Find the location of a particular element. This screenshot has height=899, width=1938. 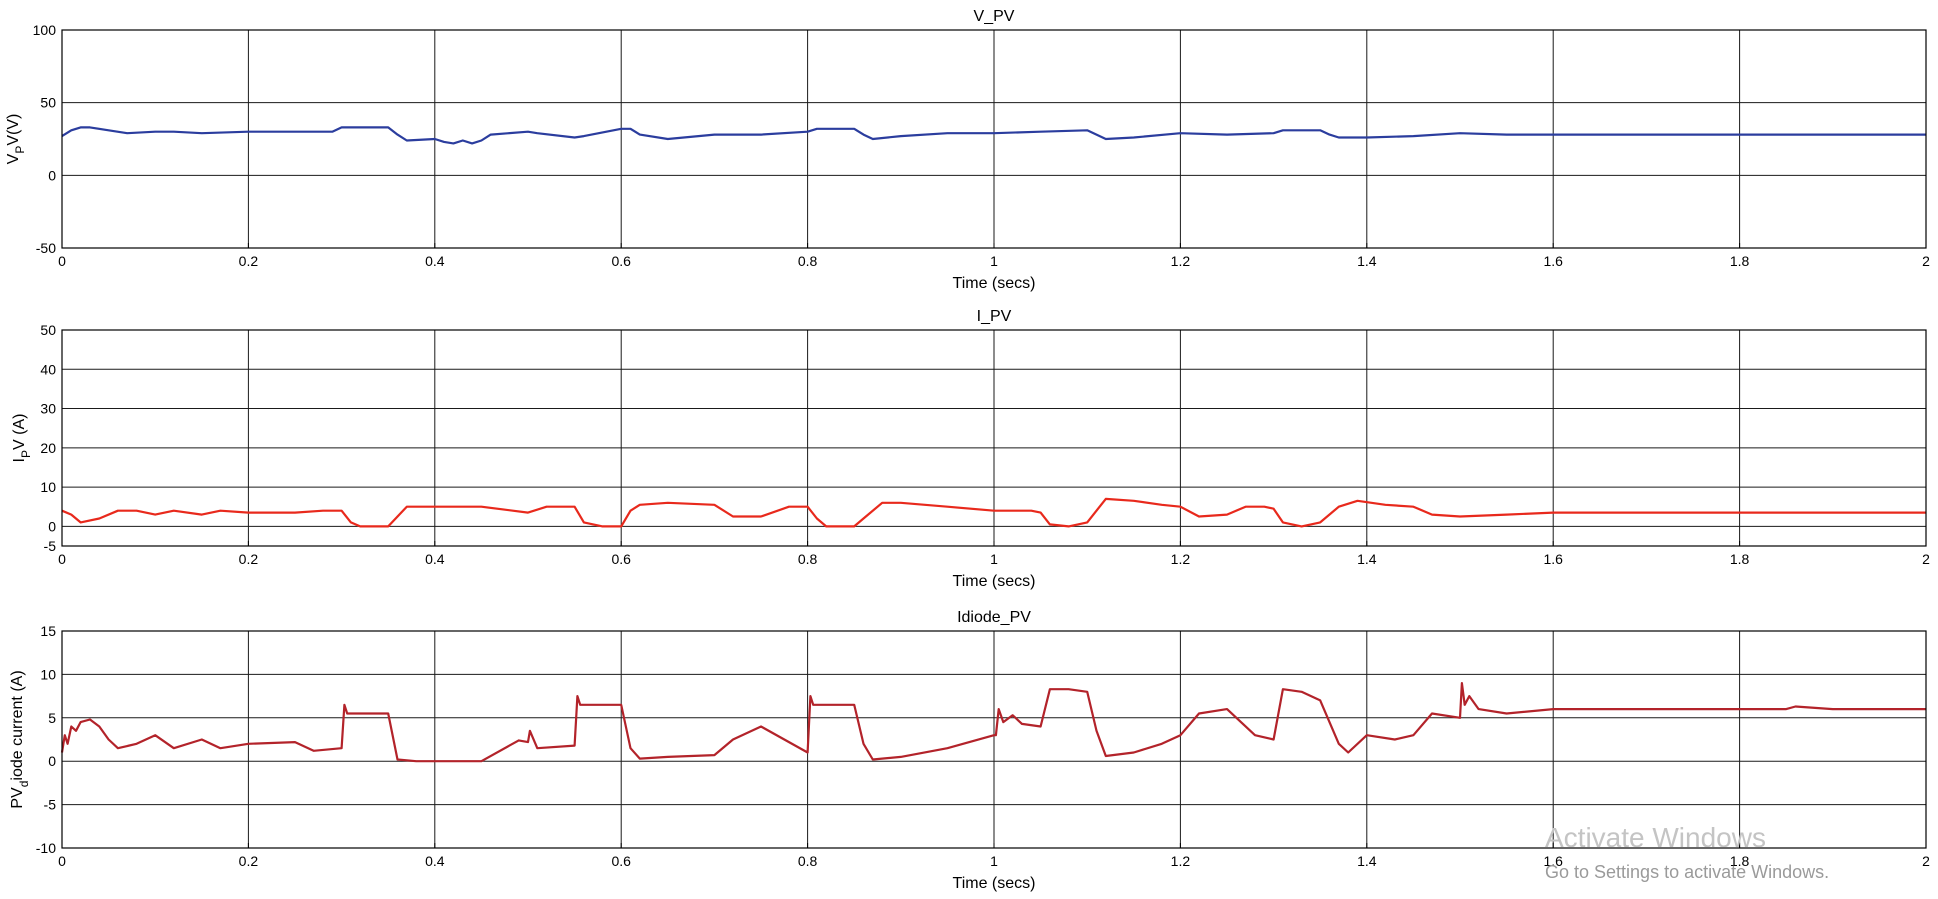

chart-title: Idiode_PV is located at coordinates (994, 617).